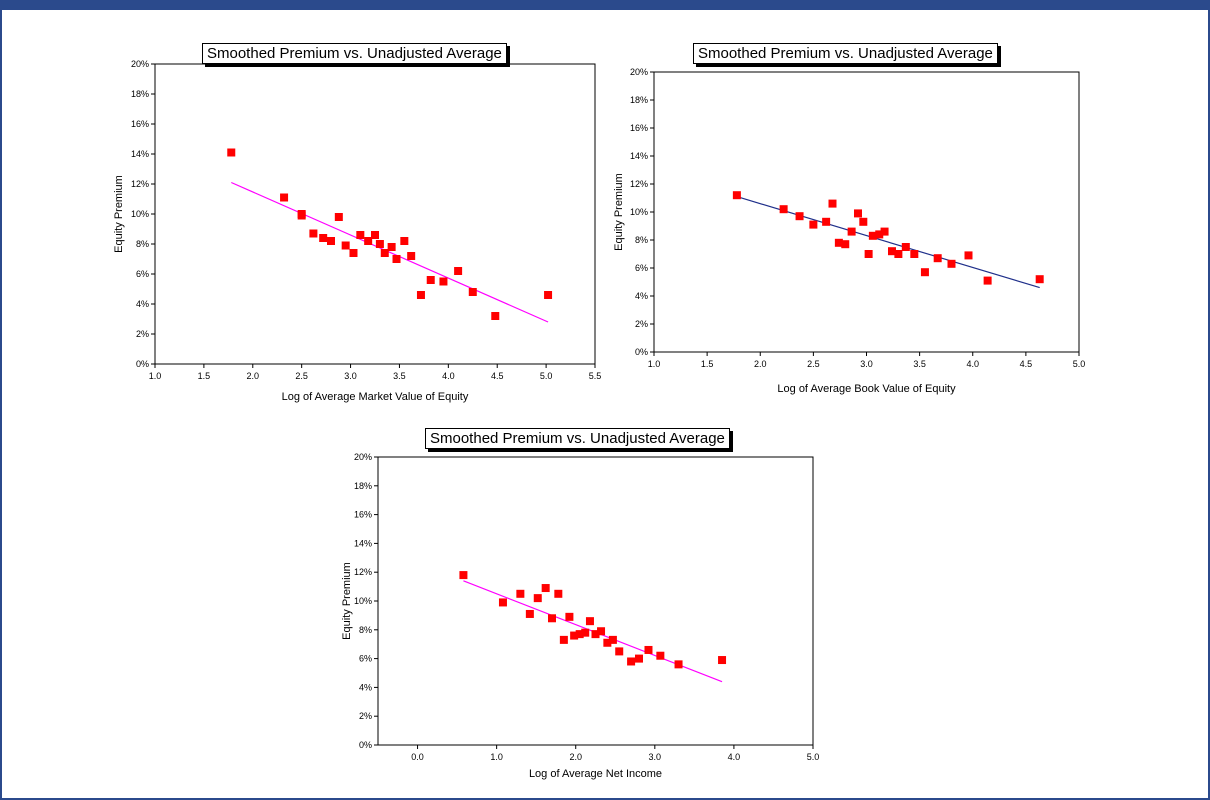  Describe the element at coordinates (919, 364) in the screenshot. I see `x-tick-label: 3.5` at that location.